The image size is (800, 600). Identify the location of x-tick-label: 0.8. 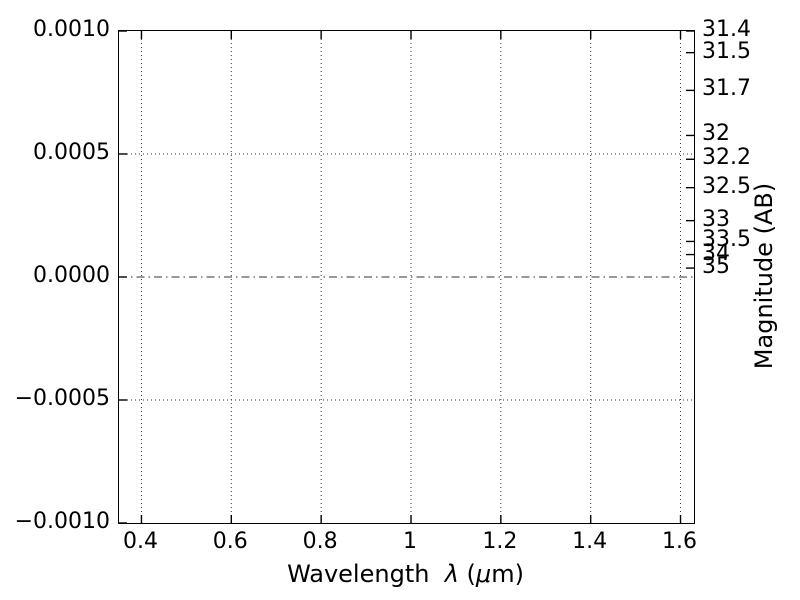
(320, 541).